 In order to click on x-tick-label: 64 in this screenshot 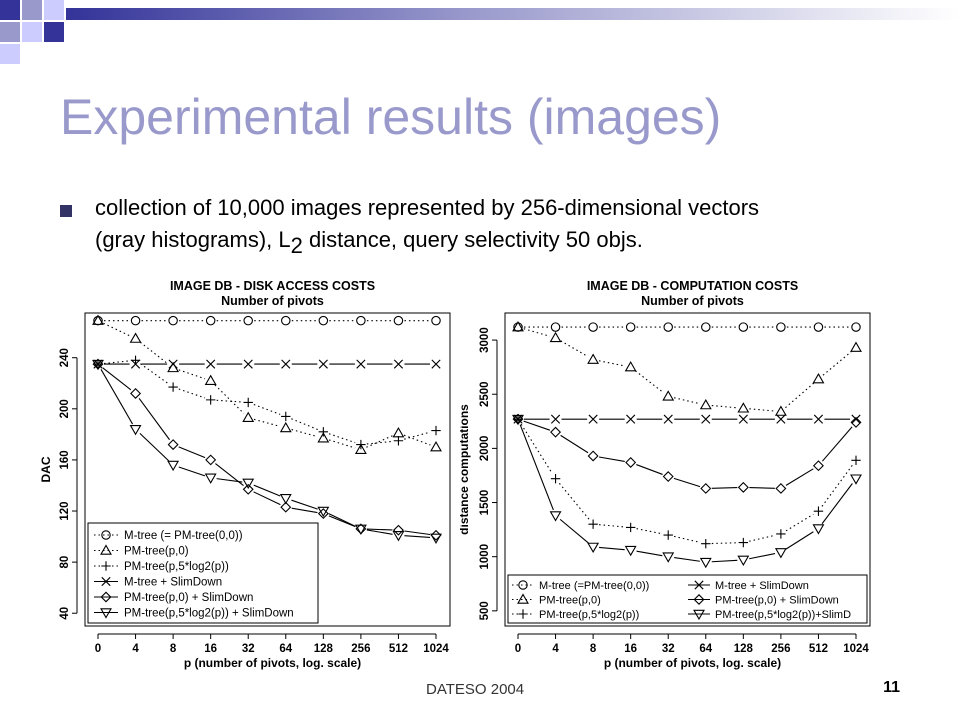, I will do `click(705, 649)`.